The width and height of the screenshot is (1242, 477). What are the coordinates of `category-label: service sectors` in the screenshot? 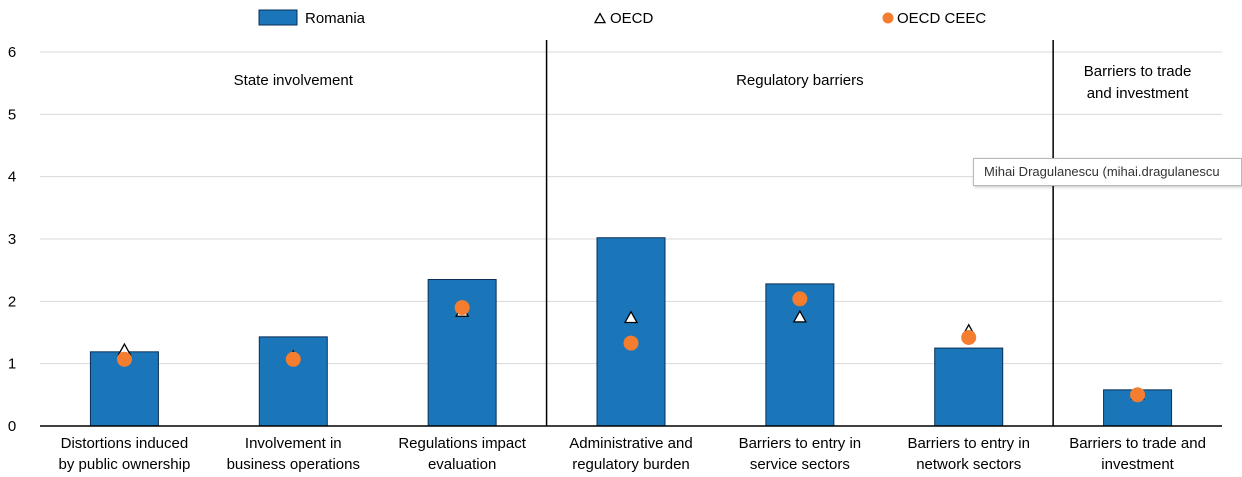 It's located at (800, 464).